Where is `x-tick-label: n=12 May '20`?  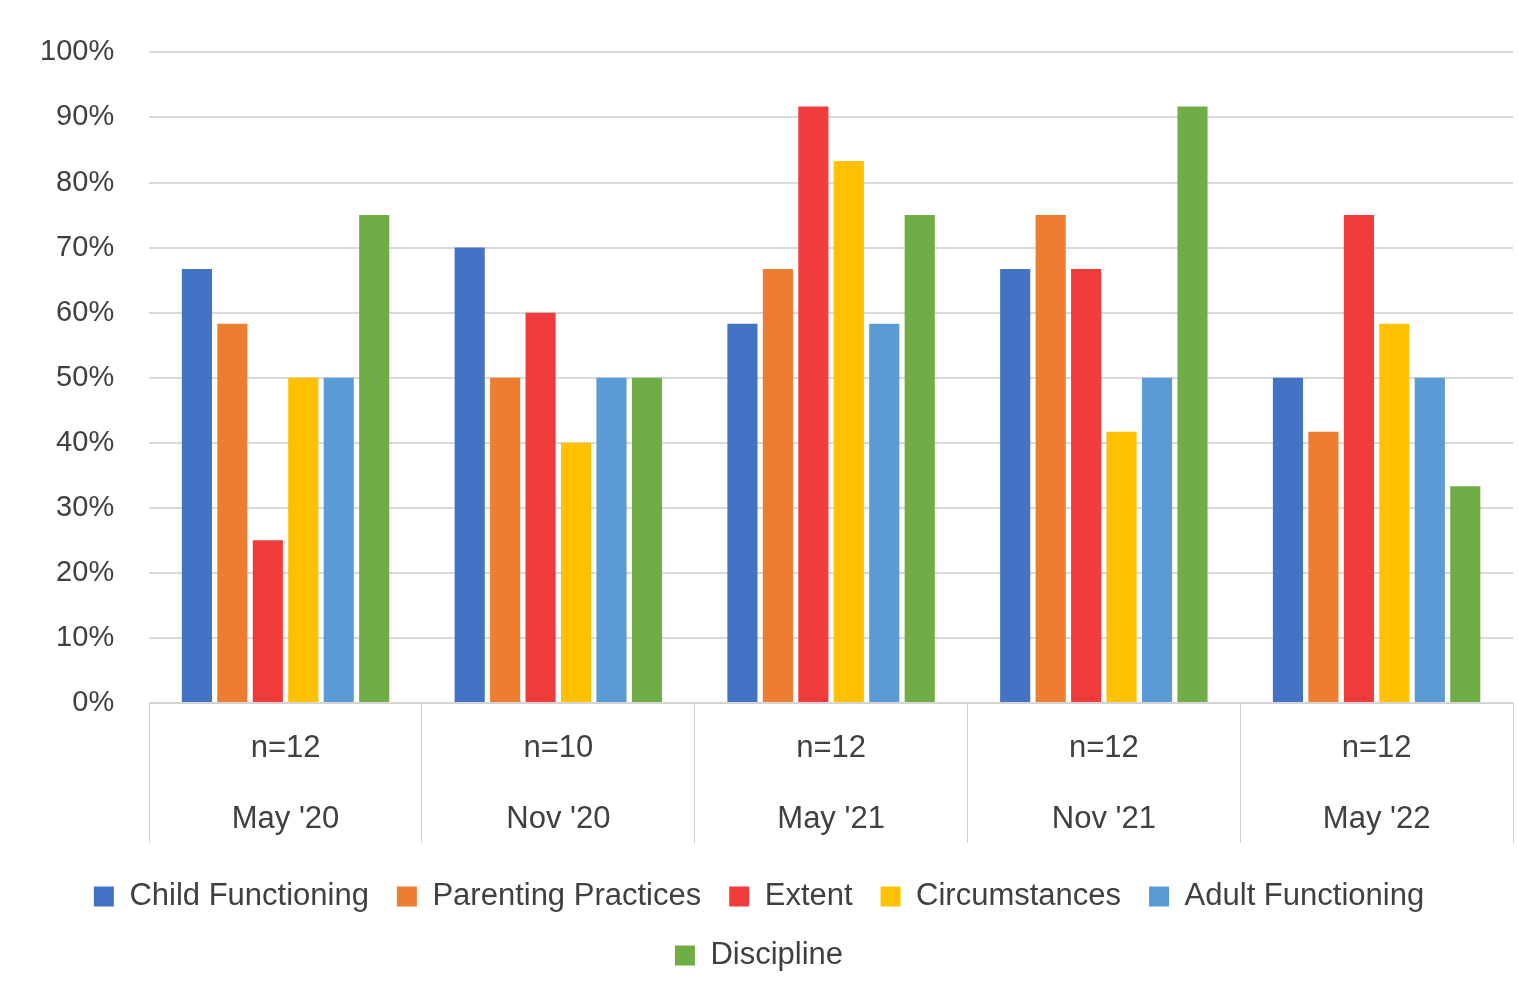
x-tick-label: n=12 May '20 is located at coordinates (285, 782).